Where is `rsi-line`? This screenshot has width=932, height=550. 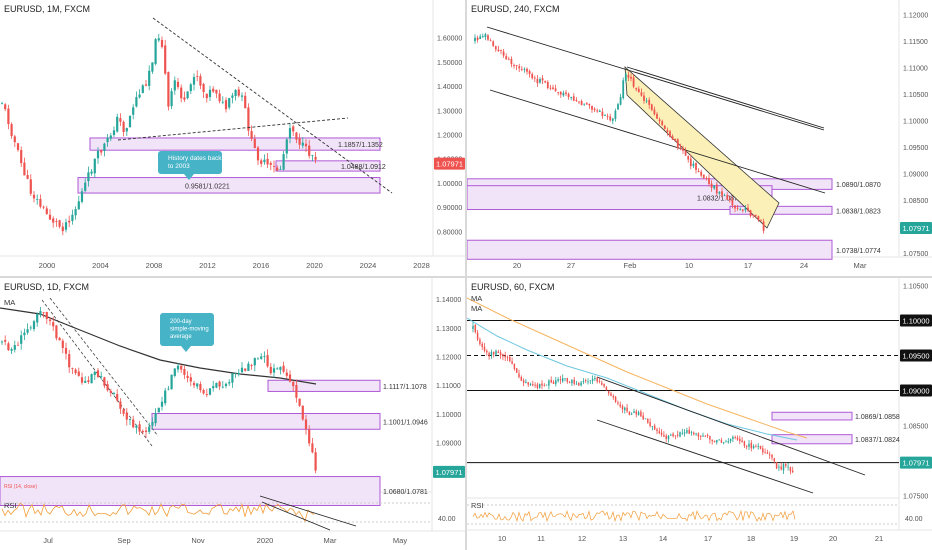 rsi-line is located at coordinates (158, 512).